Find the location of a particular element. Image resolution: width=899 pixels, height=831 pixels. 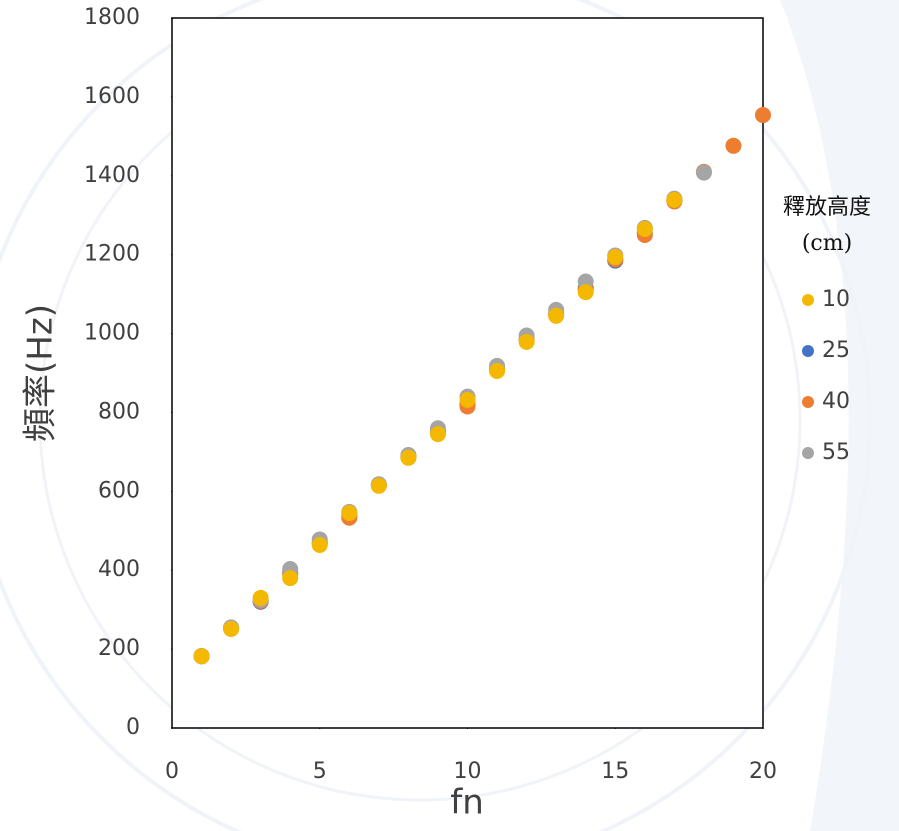

y-axis-title: 頻率(Hz) is located at coordinates (41, 373).